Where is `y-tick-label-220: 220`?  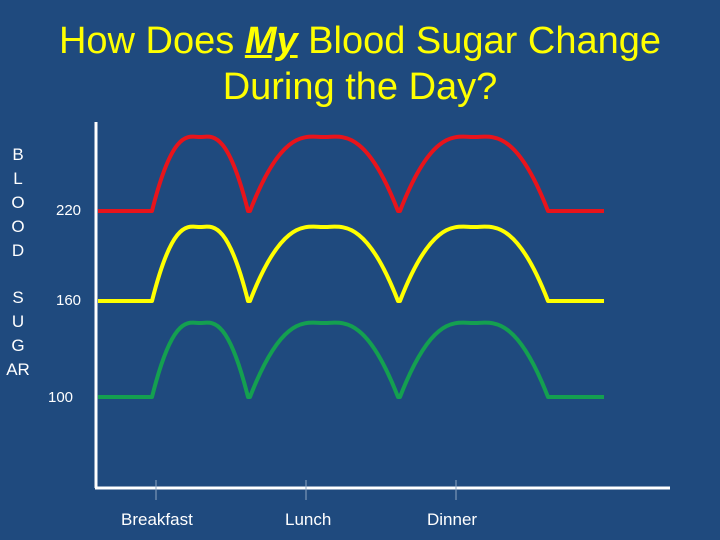
y-tick-label-220: 220 is located at coordinates (69, 210).